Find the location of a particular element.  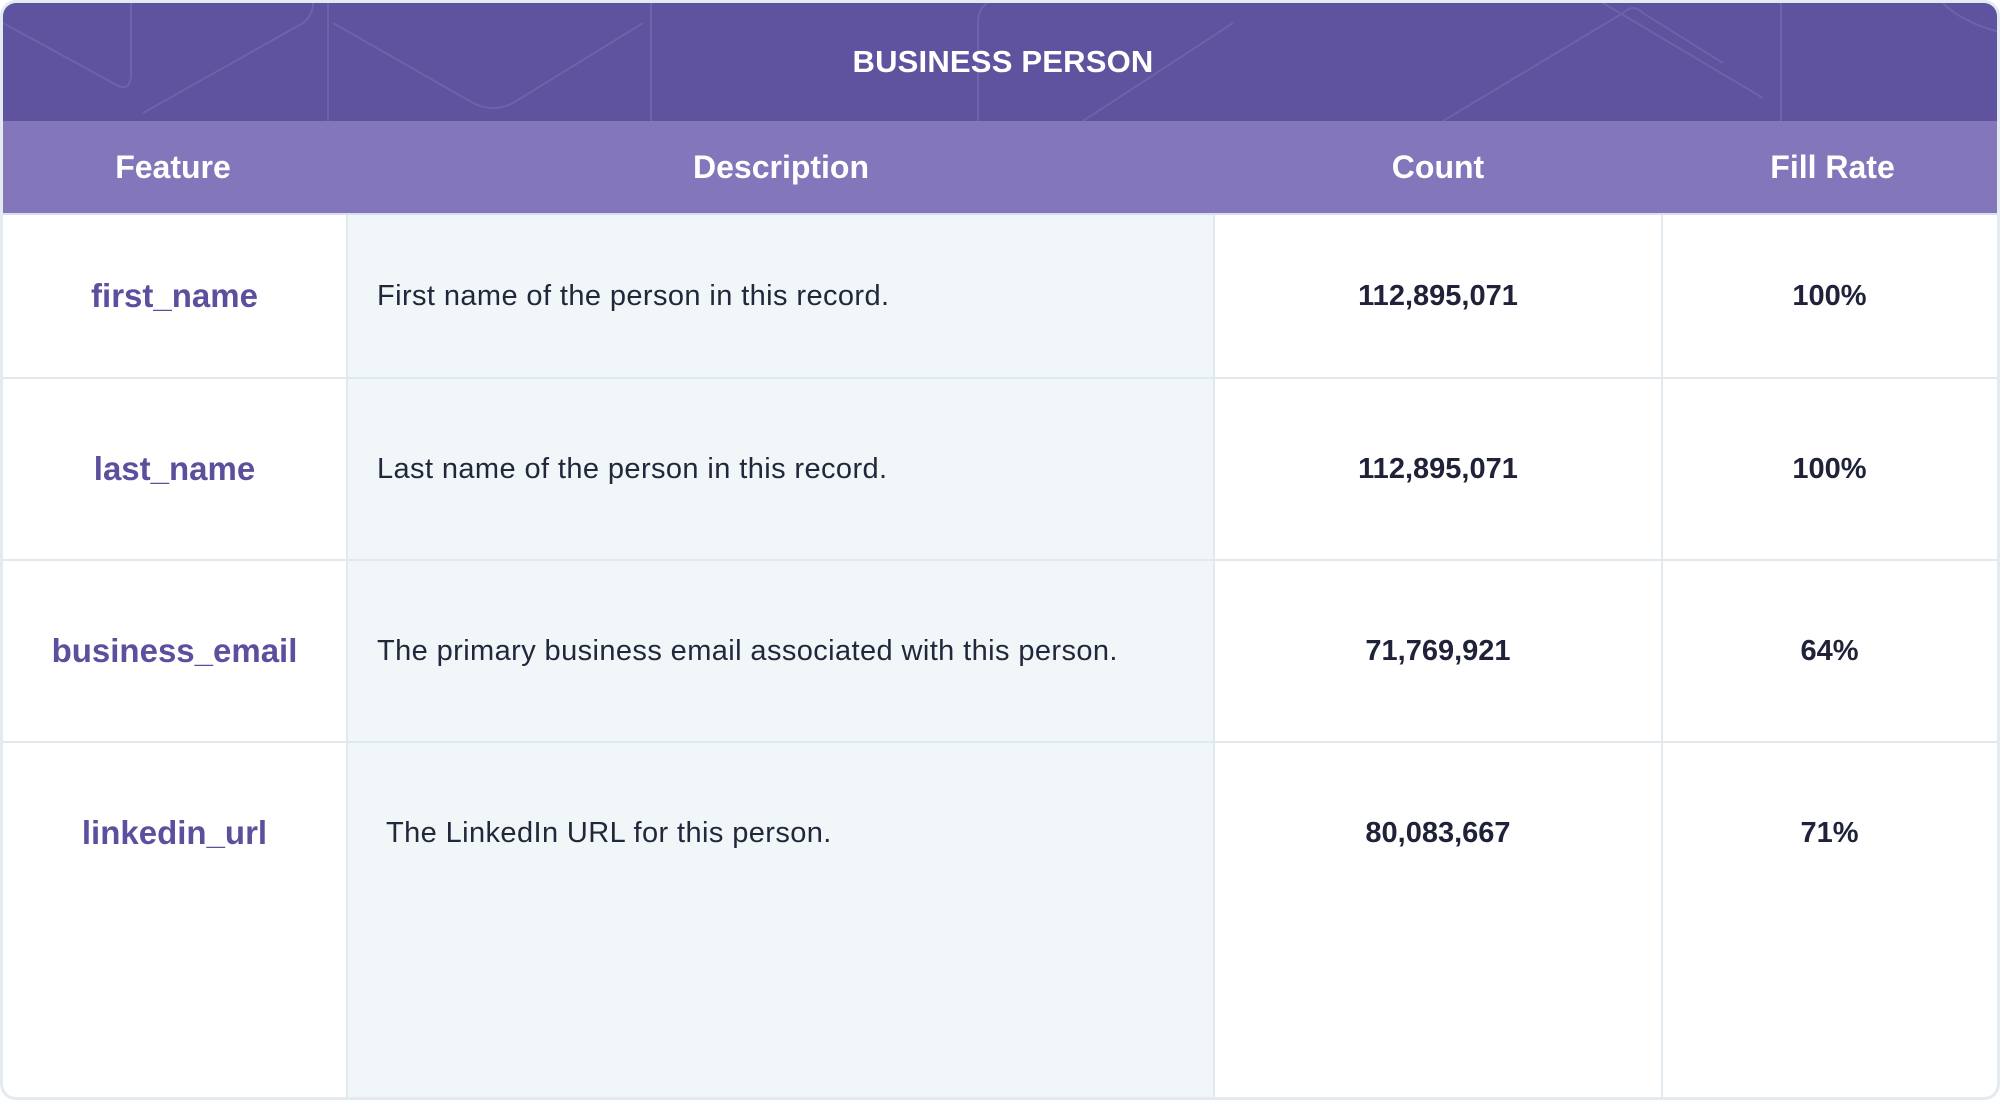

feature-cell: business_email is located at coordinates (174, 650).